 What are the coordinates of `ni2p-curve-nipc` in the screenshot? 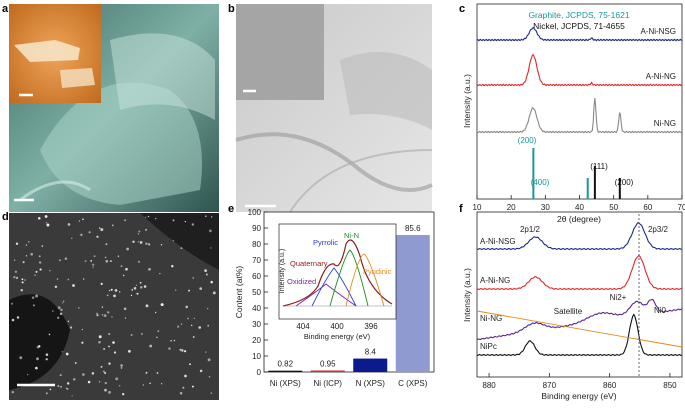 It's located at (579, 335).